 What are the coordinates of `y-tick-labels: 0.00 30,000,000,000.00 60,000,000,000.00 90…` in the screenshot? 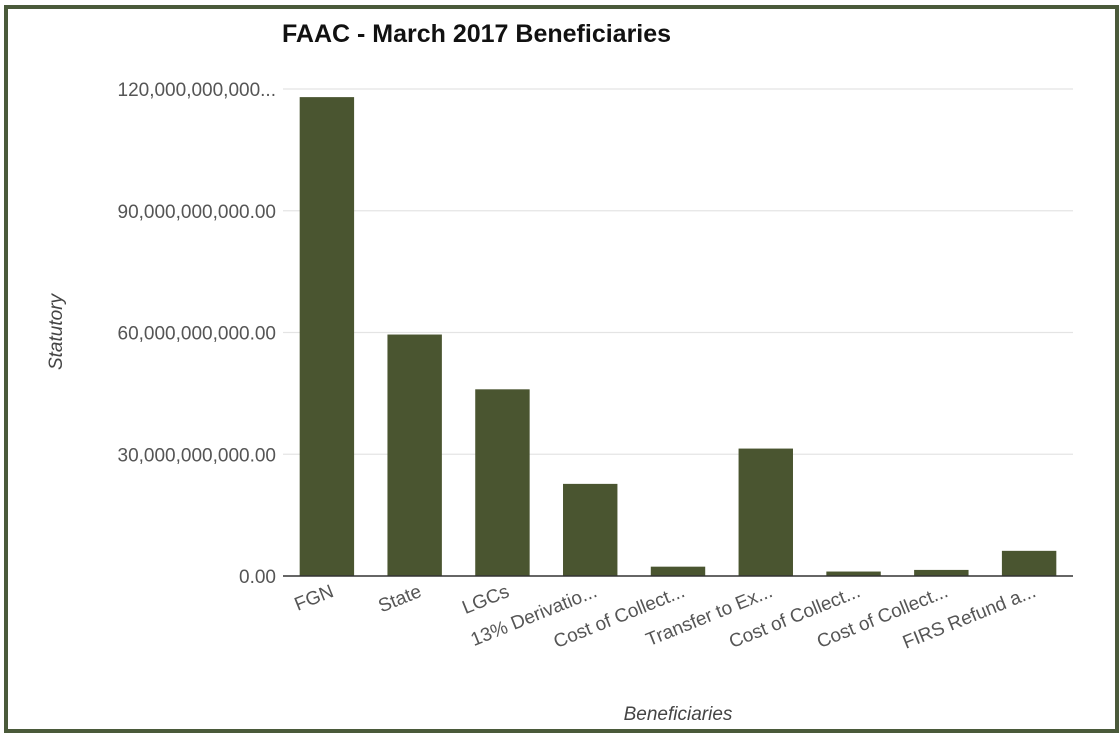 It's located at (197, 334).